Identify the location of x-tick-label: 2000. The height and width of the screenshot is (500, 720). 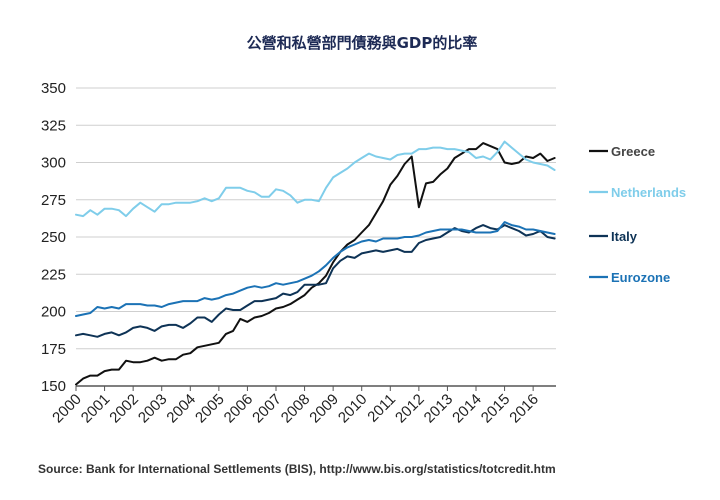
(67, 409).